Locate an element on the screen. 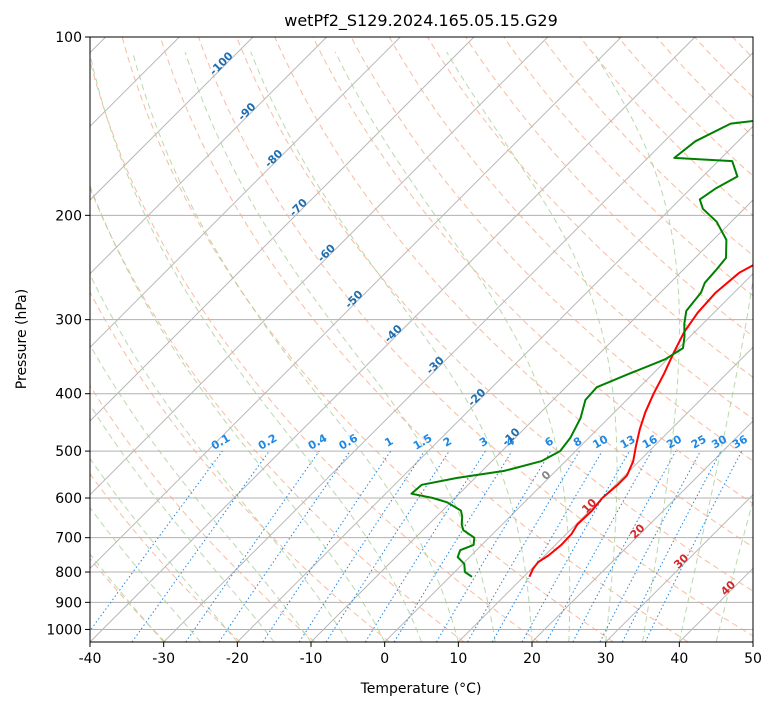  mixing-ratio-label: 30 is located at coordinates (719, 441).